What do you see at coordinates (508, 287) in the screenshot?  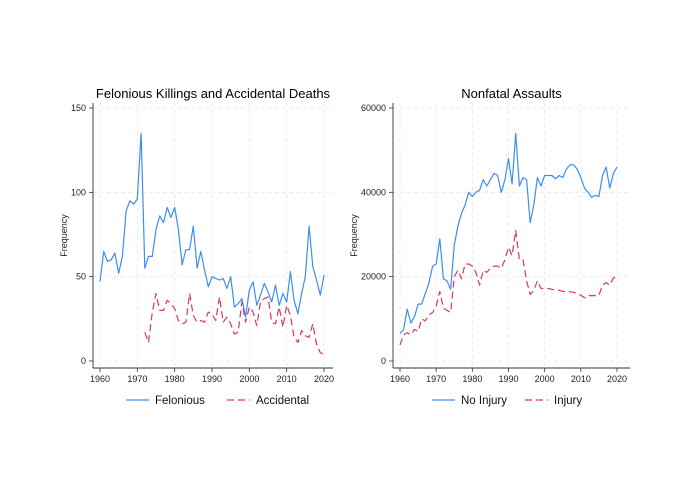 I see `series-line-injury` at bounding box center [508, 287].